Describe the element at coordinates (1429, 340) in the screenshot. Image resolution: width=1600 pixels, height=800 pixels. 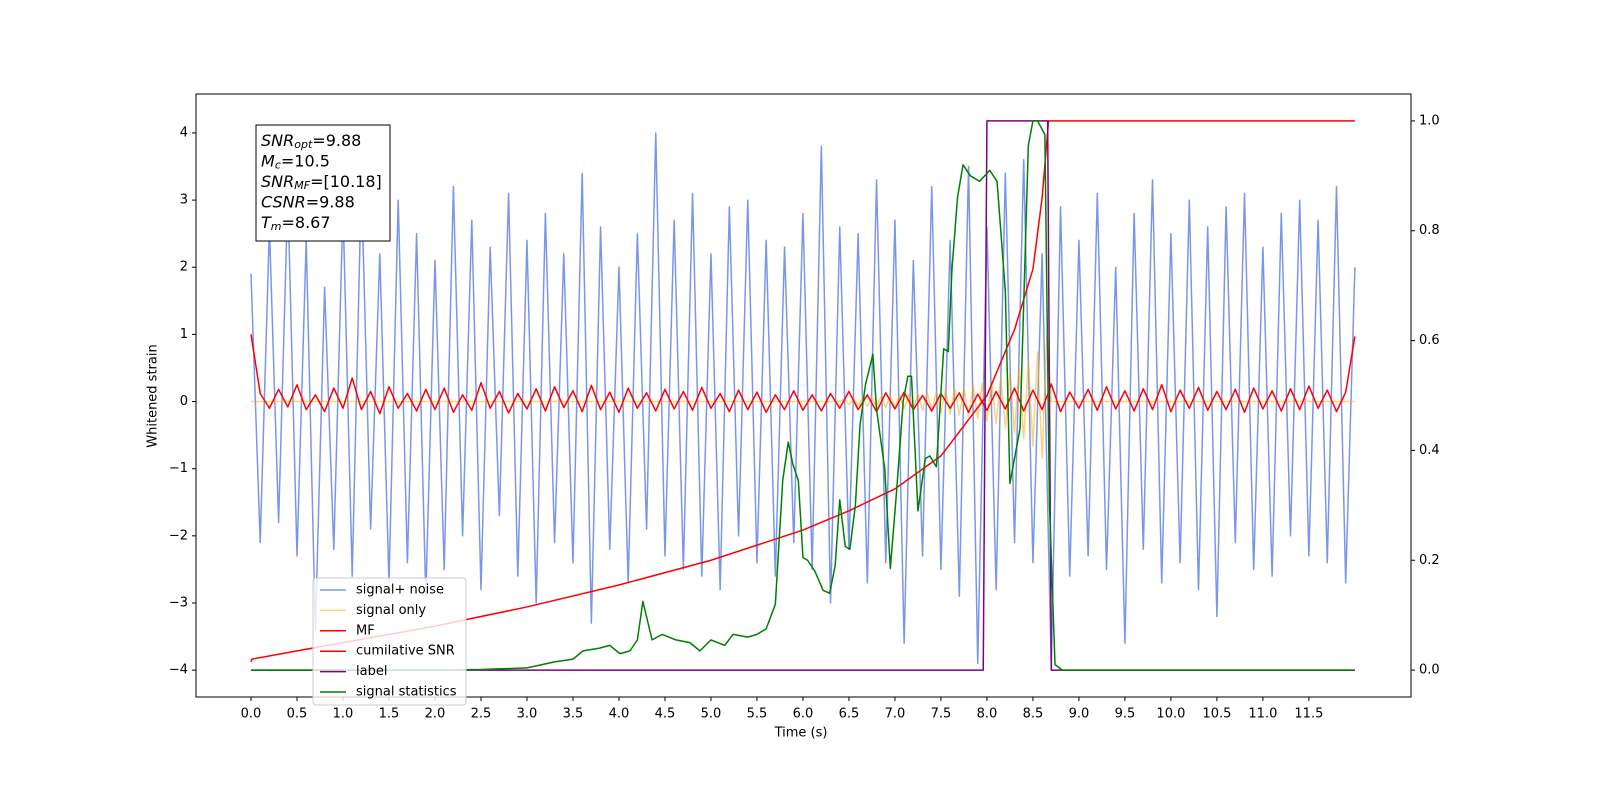
I see `y2-tick-label: 0.6` at that location.